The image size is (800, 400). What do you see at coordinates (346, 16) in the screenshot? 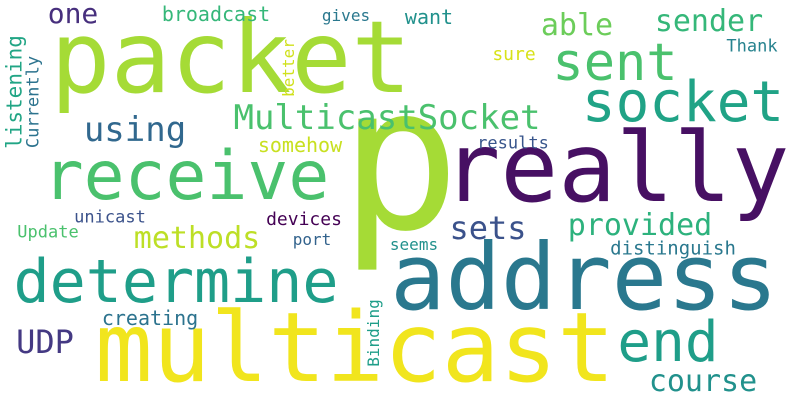
I see `word-gives: gives` at bounding box center [346, 16].